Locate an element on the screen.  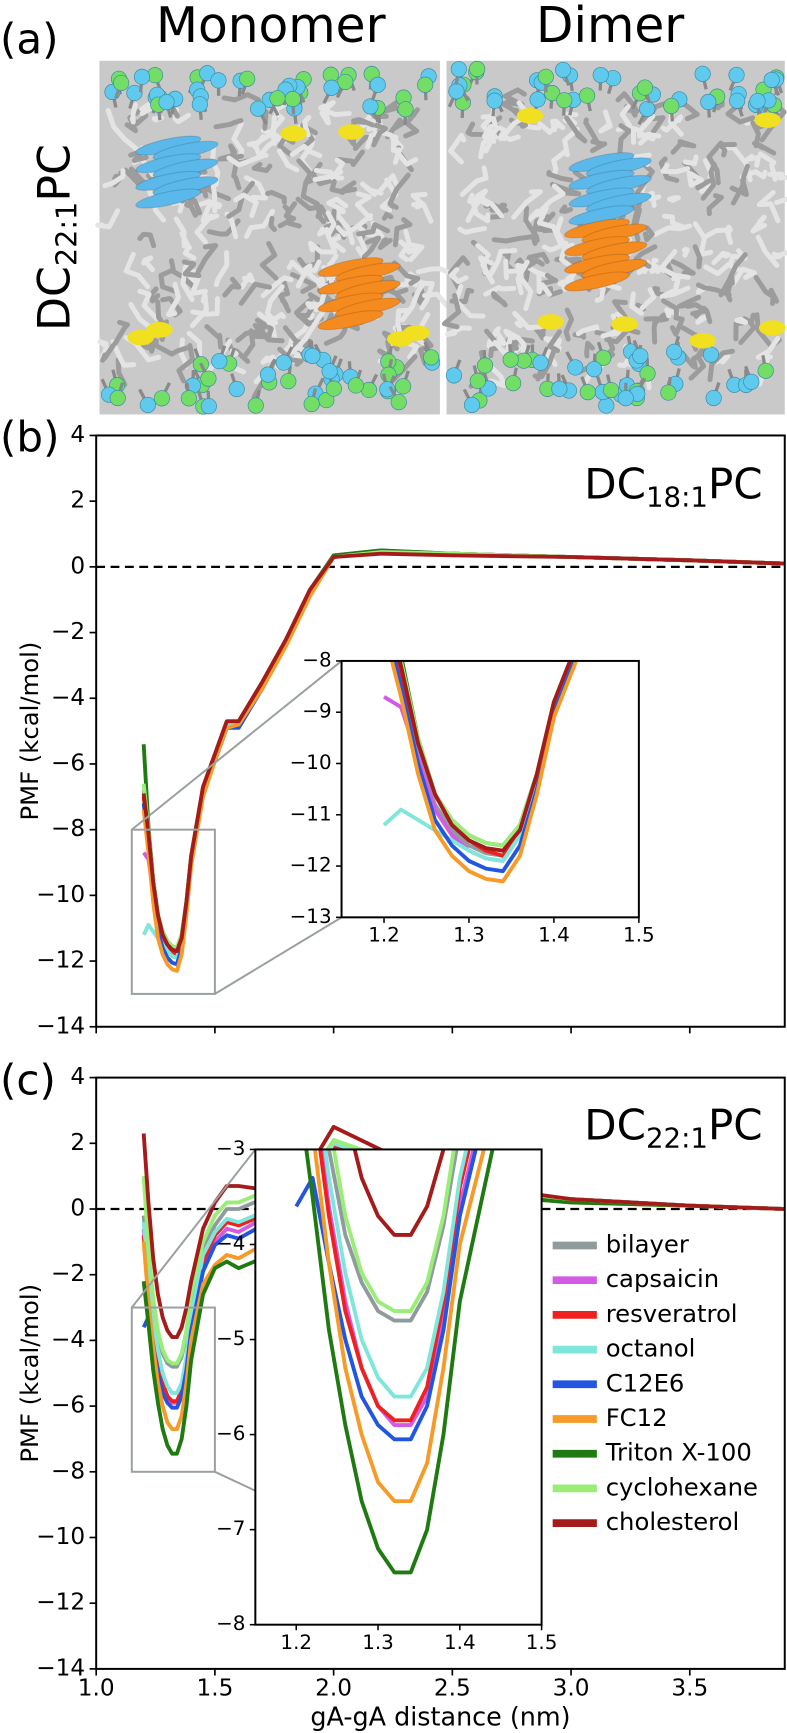
annotation-sub: 22:1 is located at coordinates (677, 1137).